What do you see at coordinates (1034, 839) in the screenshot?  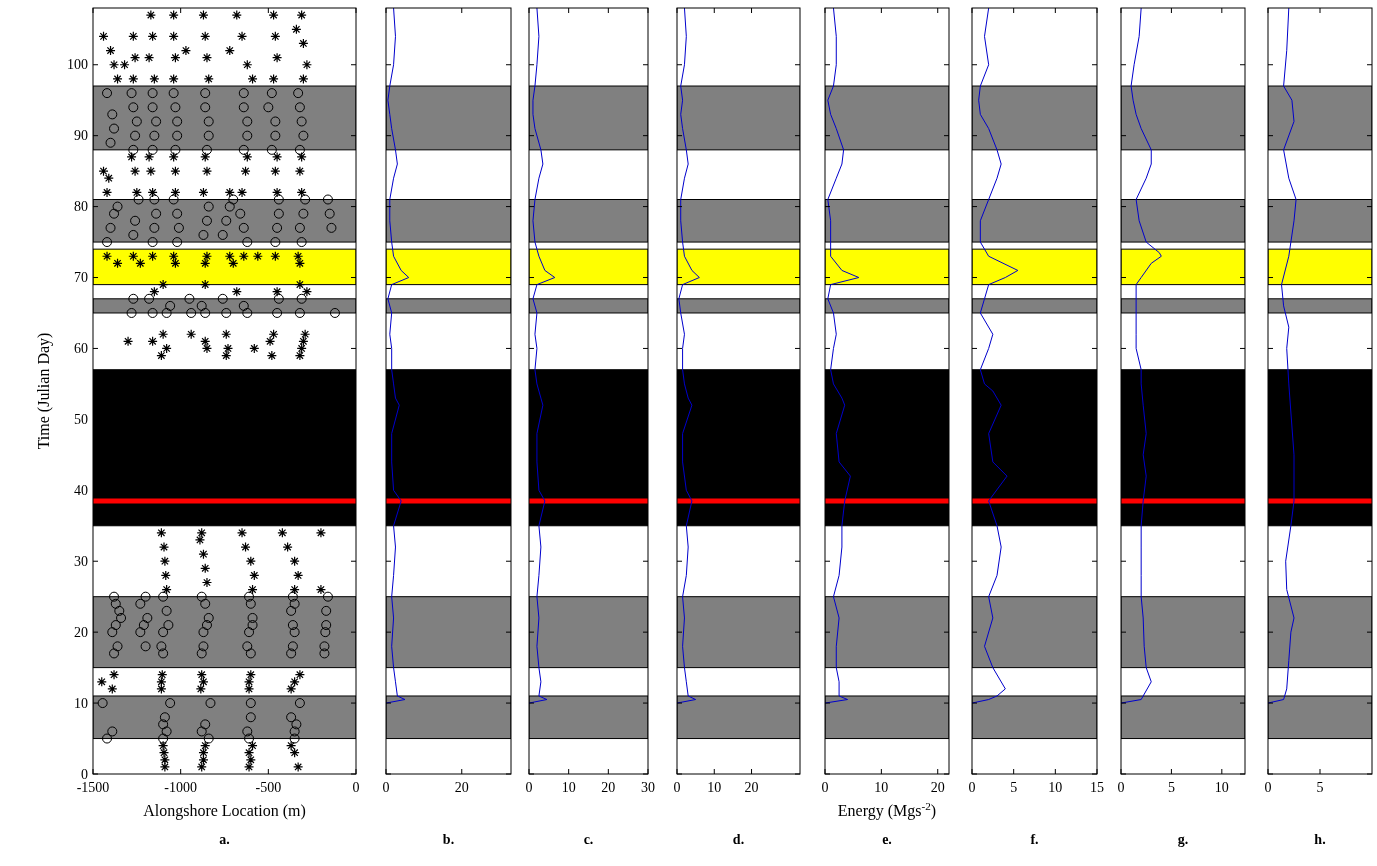 I see `text: f.` at bounding box center [1034, 839].